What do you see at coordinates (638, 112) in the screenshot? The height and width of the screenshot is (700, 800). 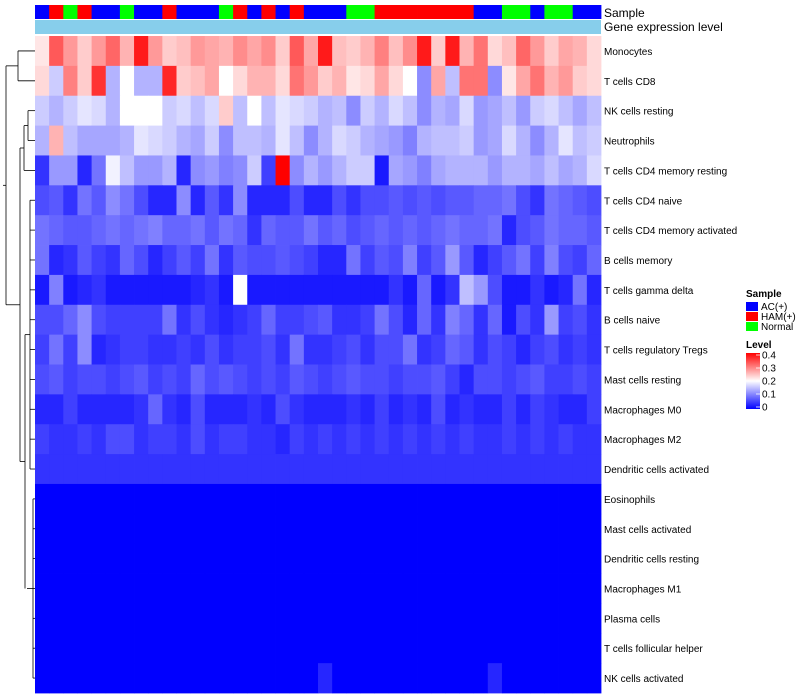 I see `row-label: NK cells resting` at bounding box center [638, 112].